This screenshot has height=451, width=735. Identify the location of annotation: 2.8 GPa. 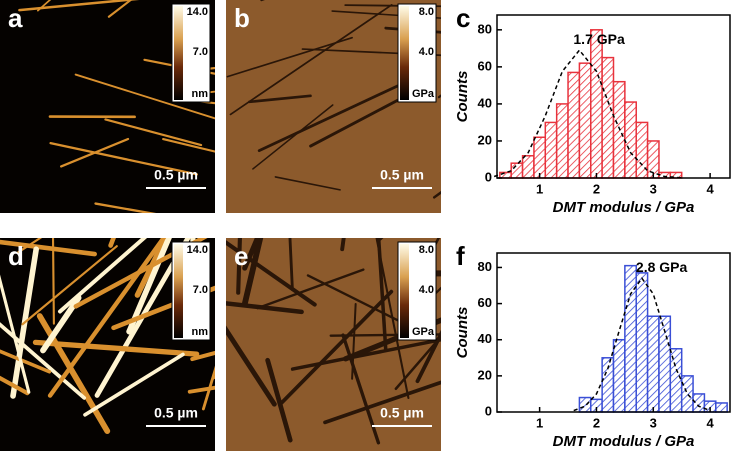
(662, 267).